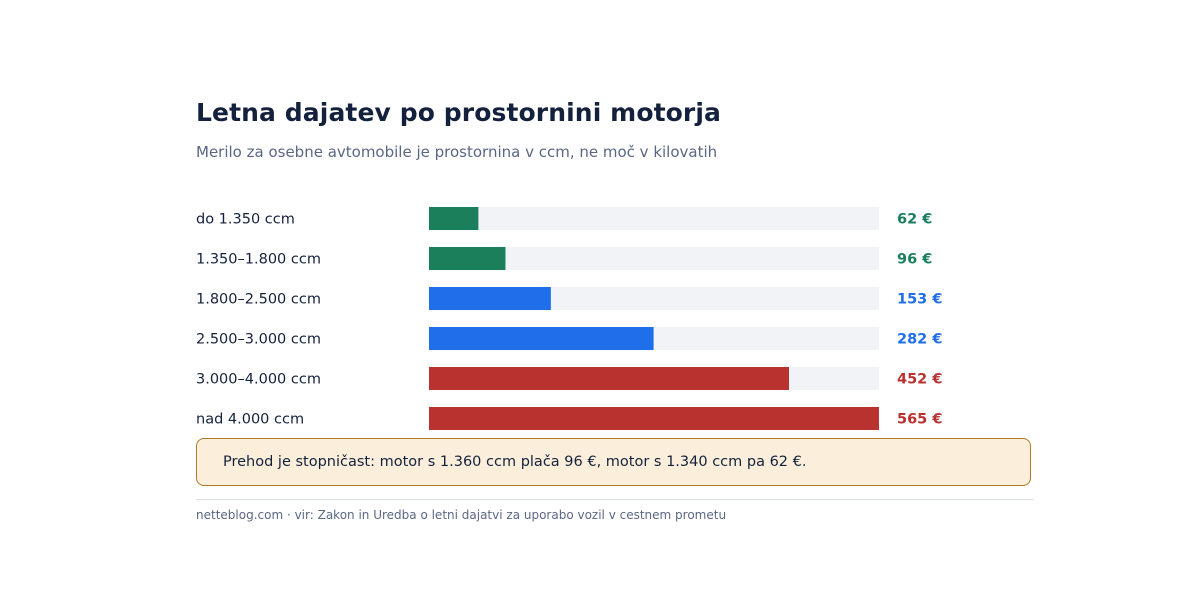 Image resolution: width=1200 pixels, height=600 pixels. What do you see at coordinates (458, 112) in the screenshot?
I see `chart-title: Letna dajatev po prostornini motorja` at bounding box center [458, 112].